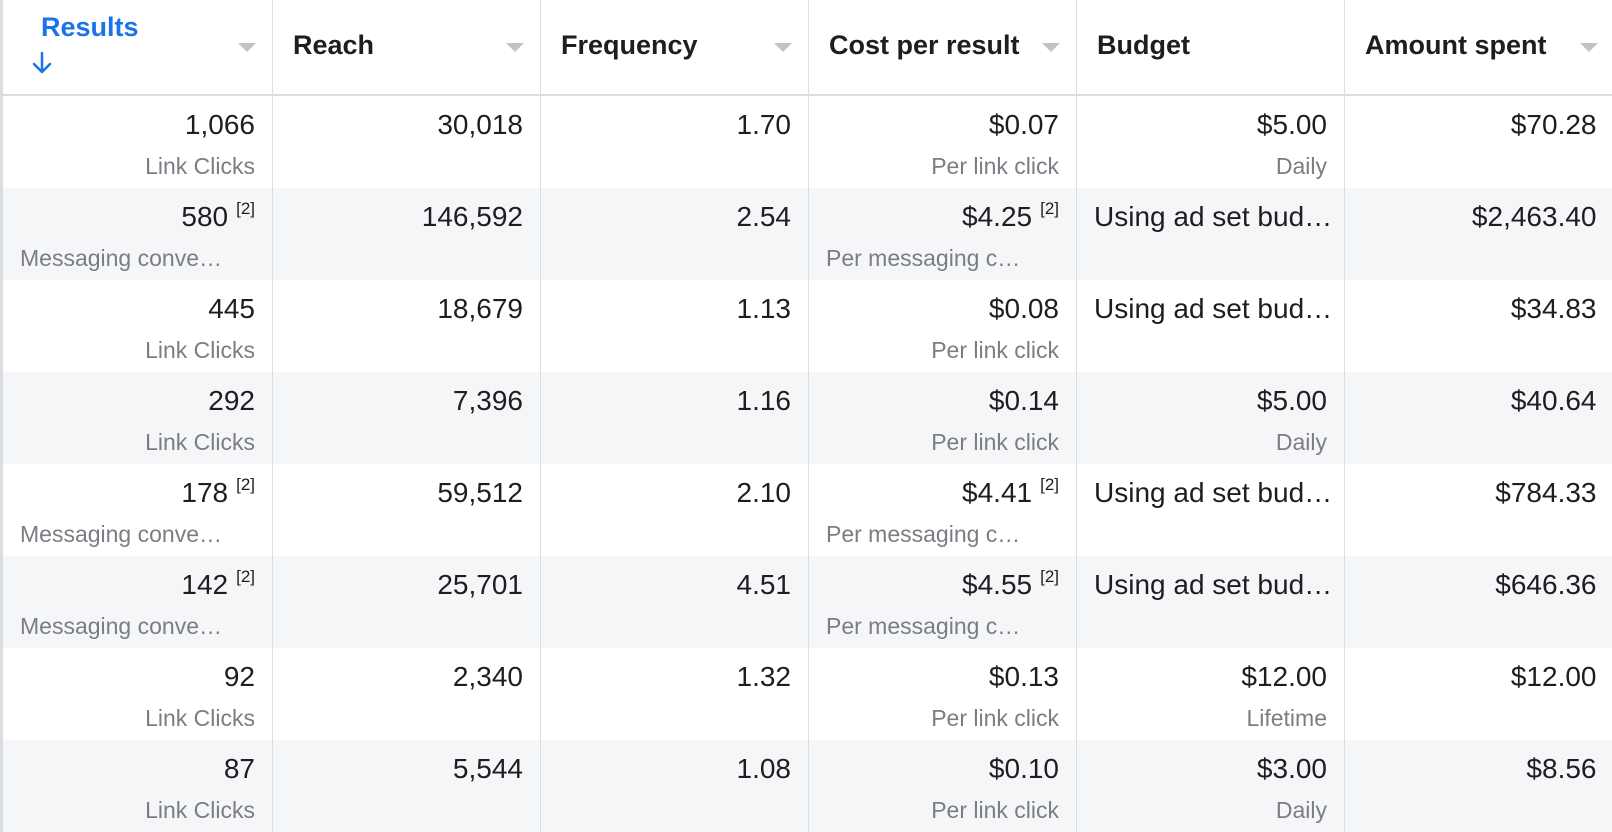 This screenshot has width=1612, height=832. I want to click on results-value: 445, so click(231, 308).